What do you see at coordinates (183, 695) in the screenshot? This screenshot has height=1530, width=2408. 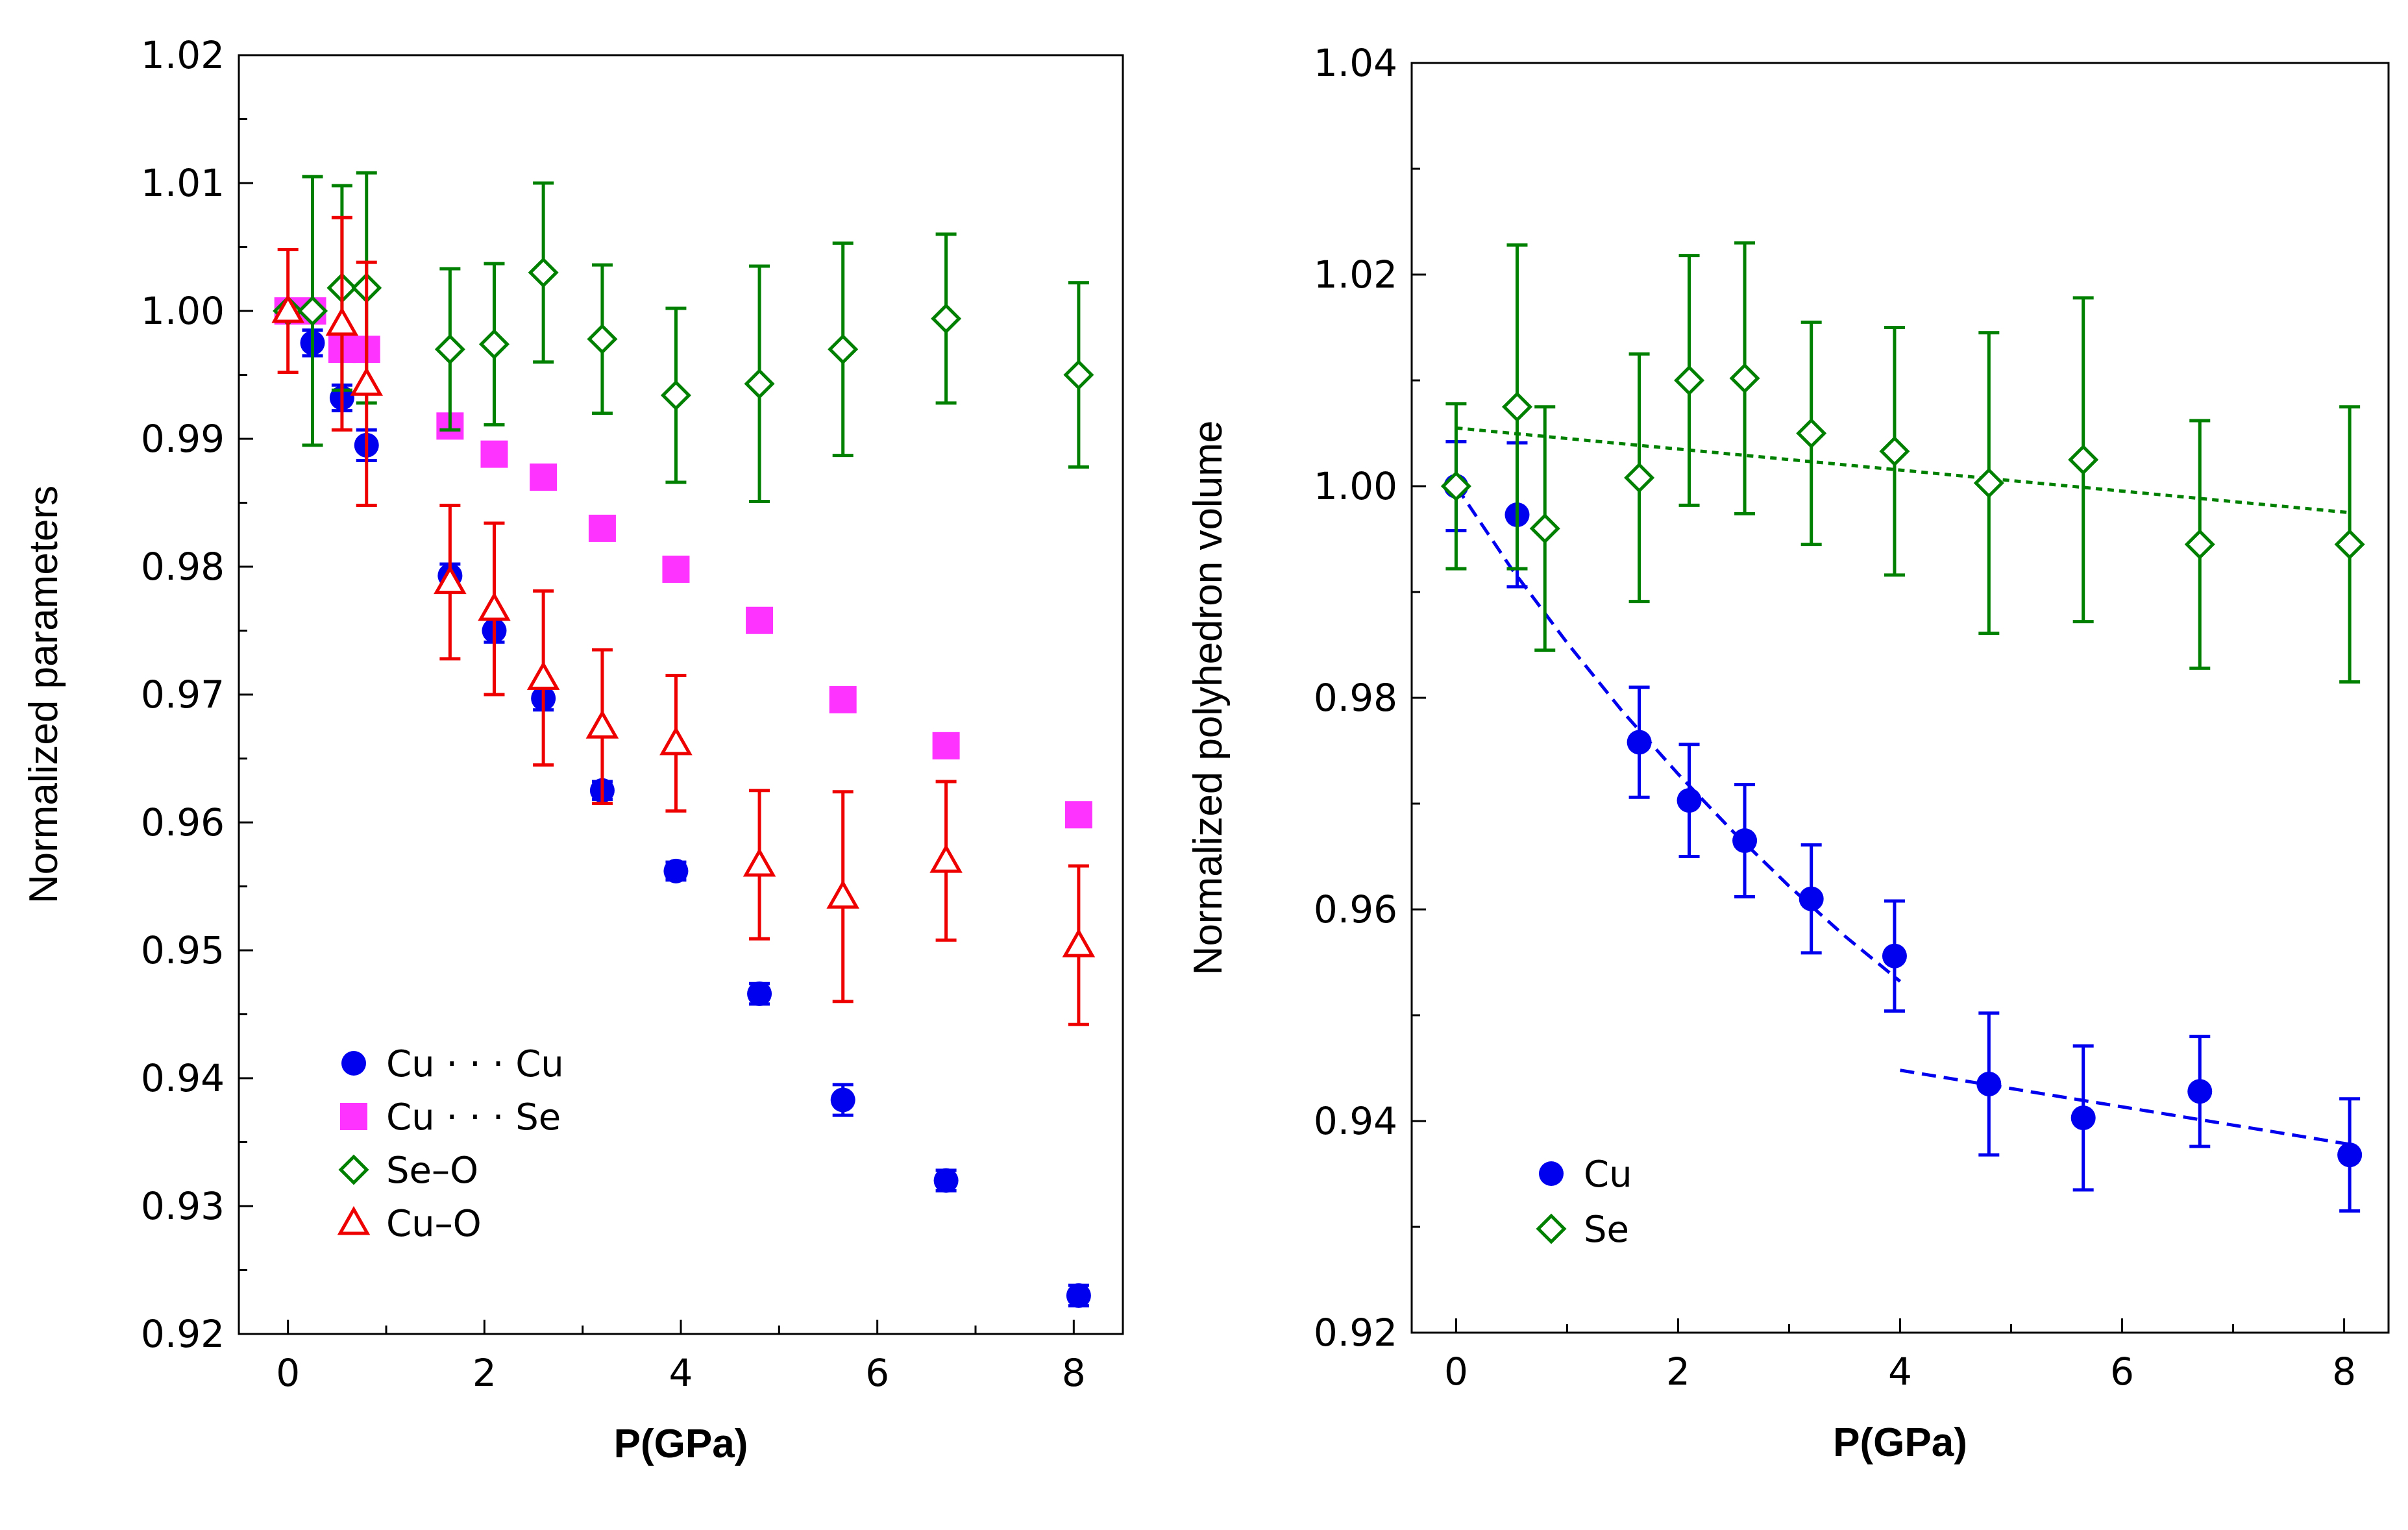 I see `y-tick-label: 0.97` at bounding box center [183, 695].